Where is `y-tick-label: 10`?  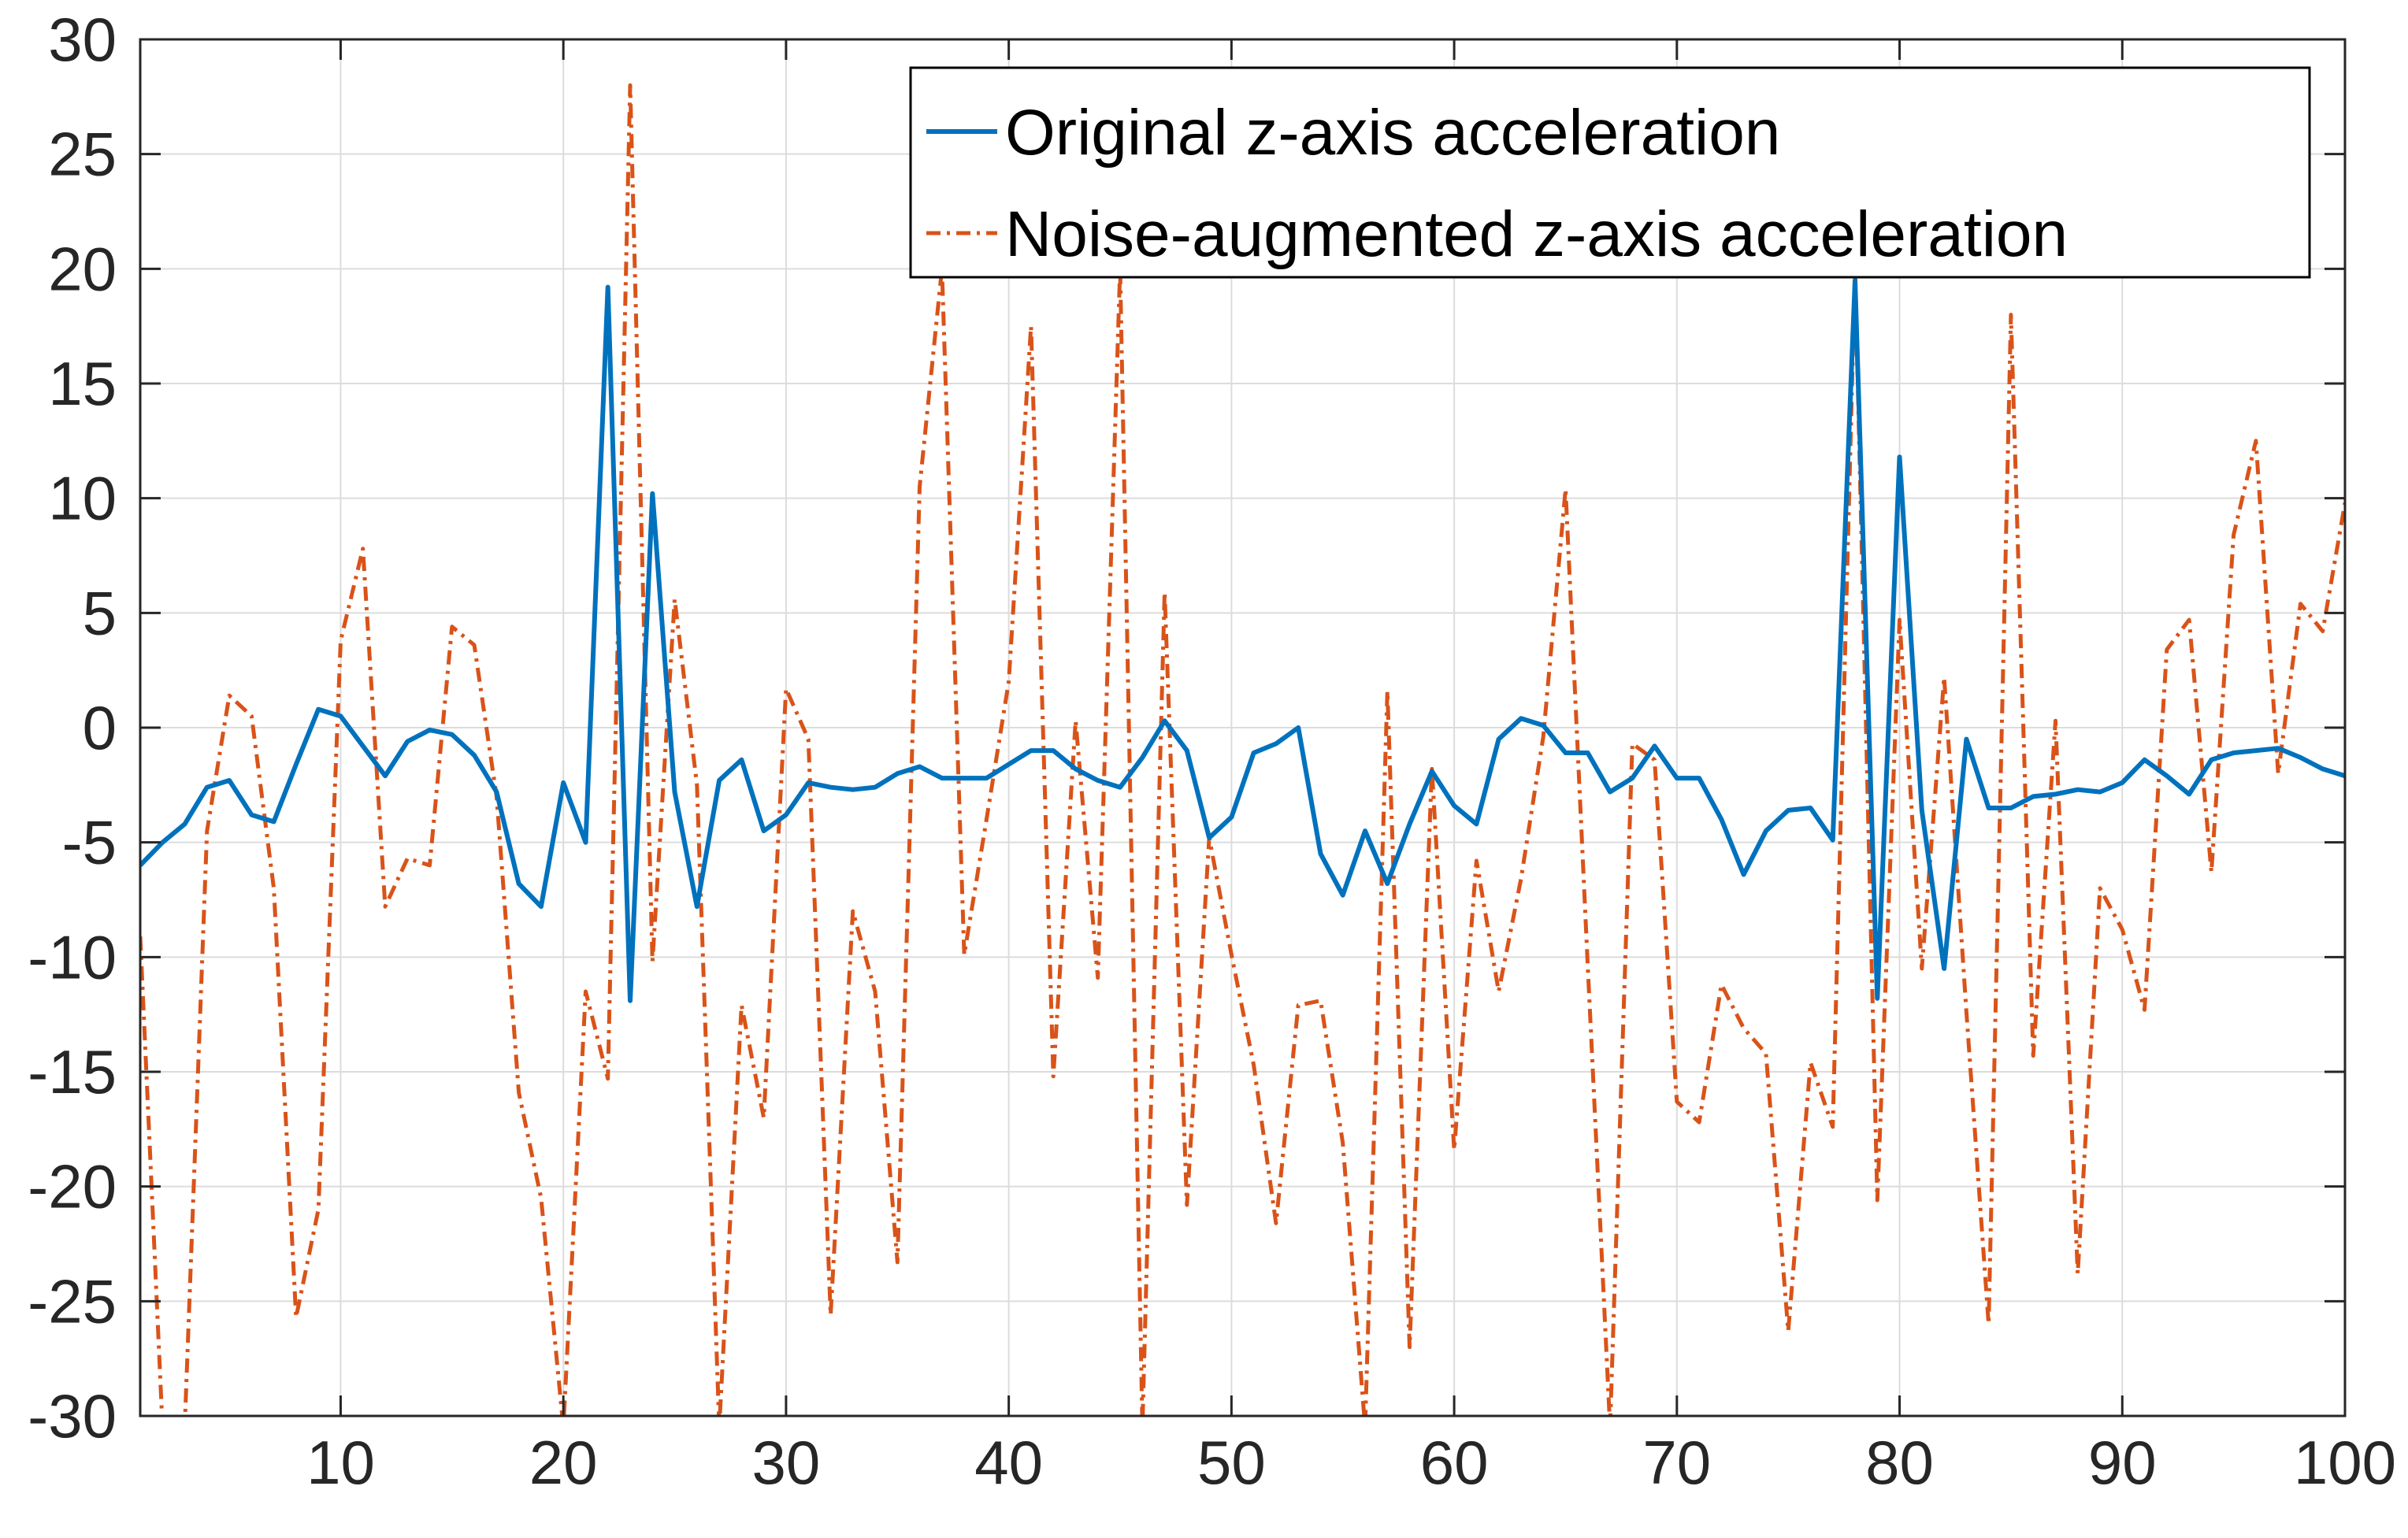 y-tick-label: 10 is located at coordinates (82, 498).